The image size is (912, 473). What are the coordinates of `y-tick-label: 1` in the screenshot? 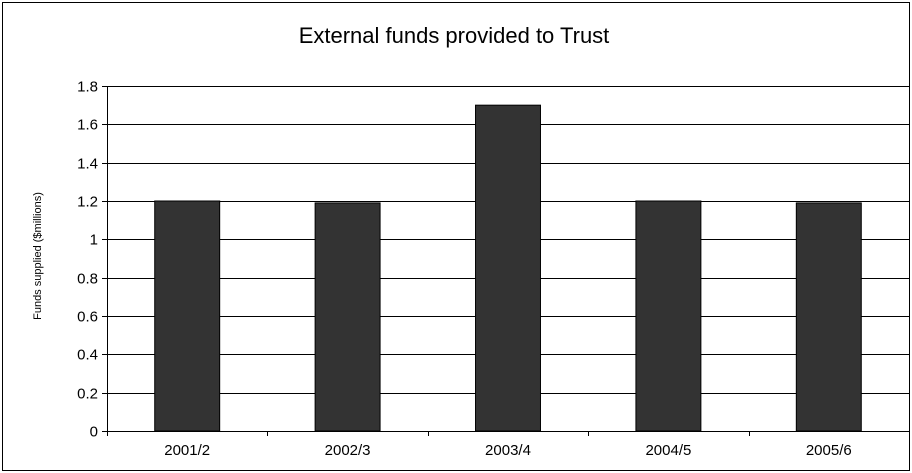 It's located at (94, 240).